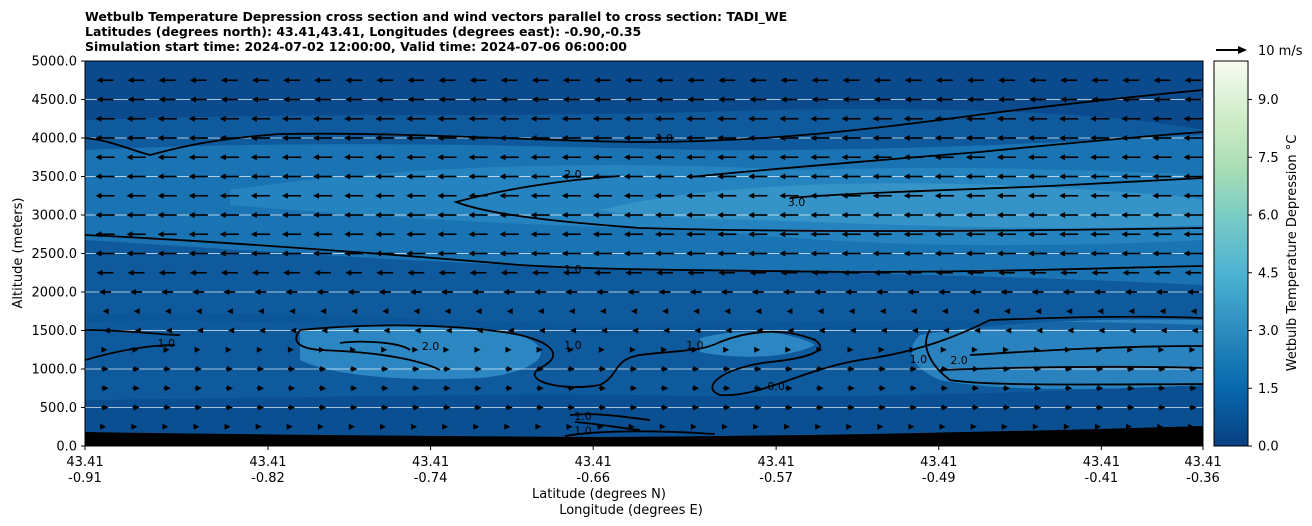 Image resolution: width=1312 pixels, height=526 pixels. Describe the element at coordinates (55, 177) in the screenshot. I see `y-tick-label: 3500.0` at that location.